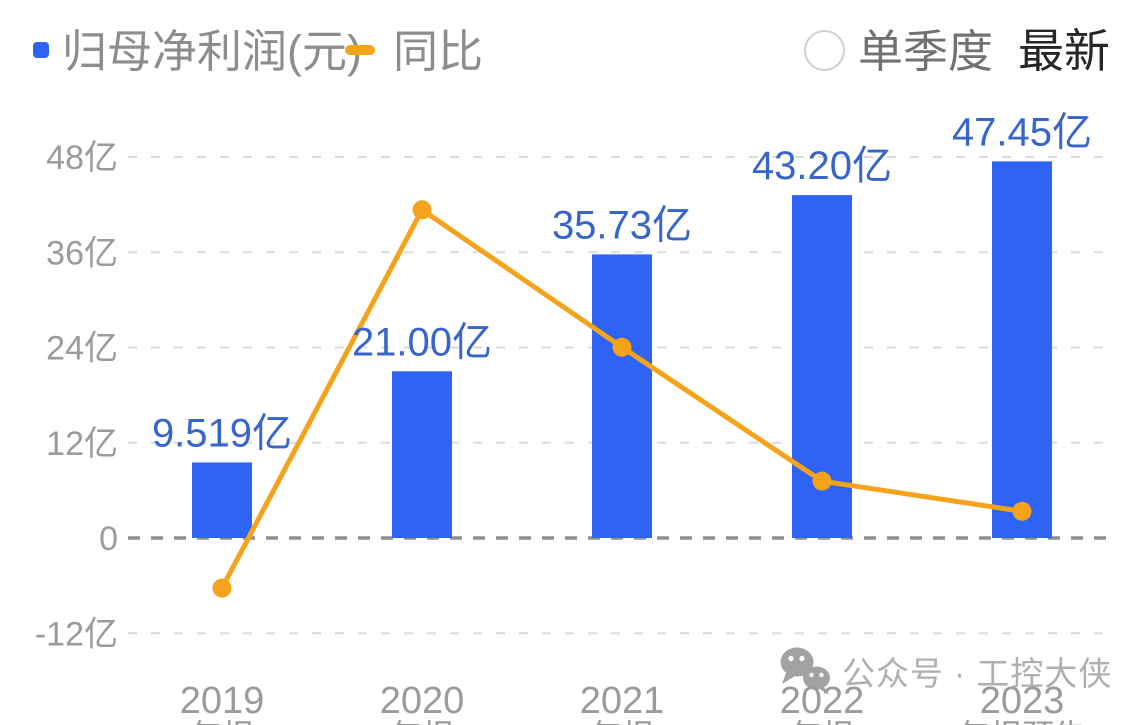 This screenshot has width=1127, height=725. Describe the element at coordinates (360, 50) in the screenshot. I see `line-series-swatch` at that location.